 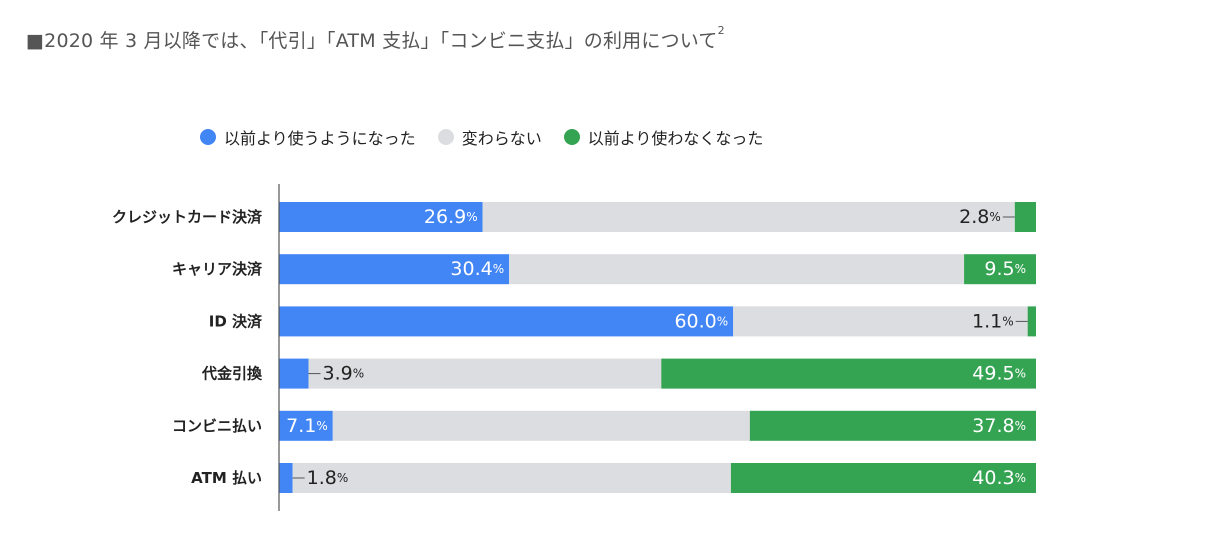 What do you see at coordinates (999, 374) in the screenshot?
I see `value-label-decreased: 49.5%` at bounding box center [999, 374].